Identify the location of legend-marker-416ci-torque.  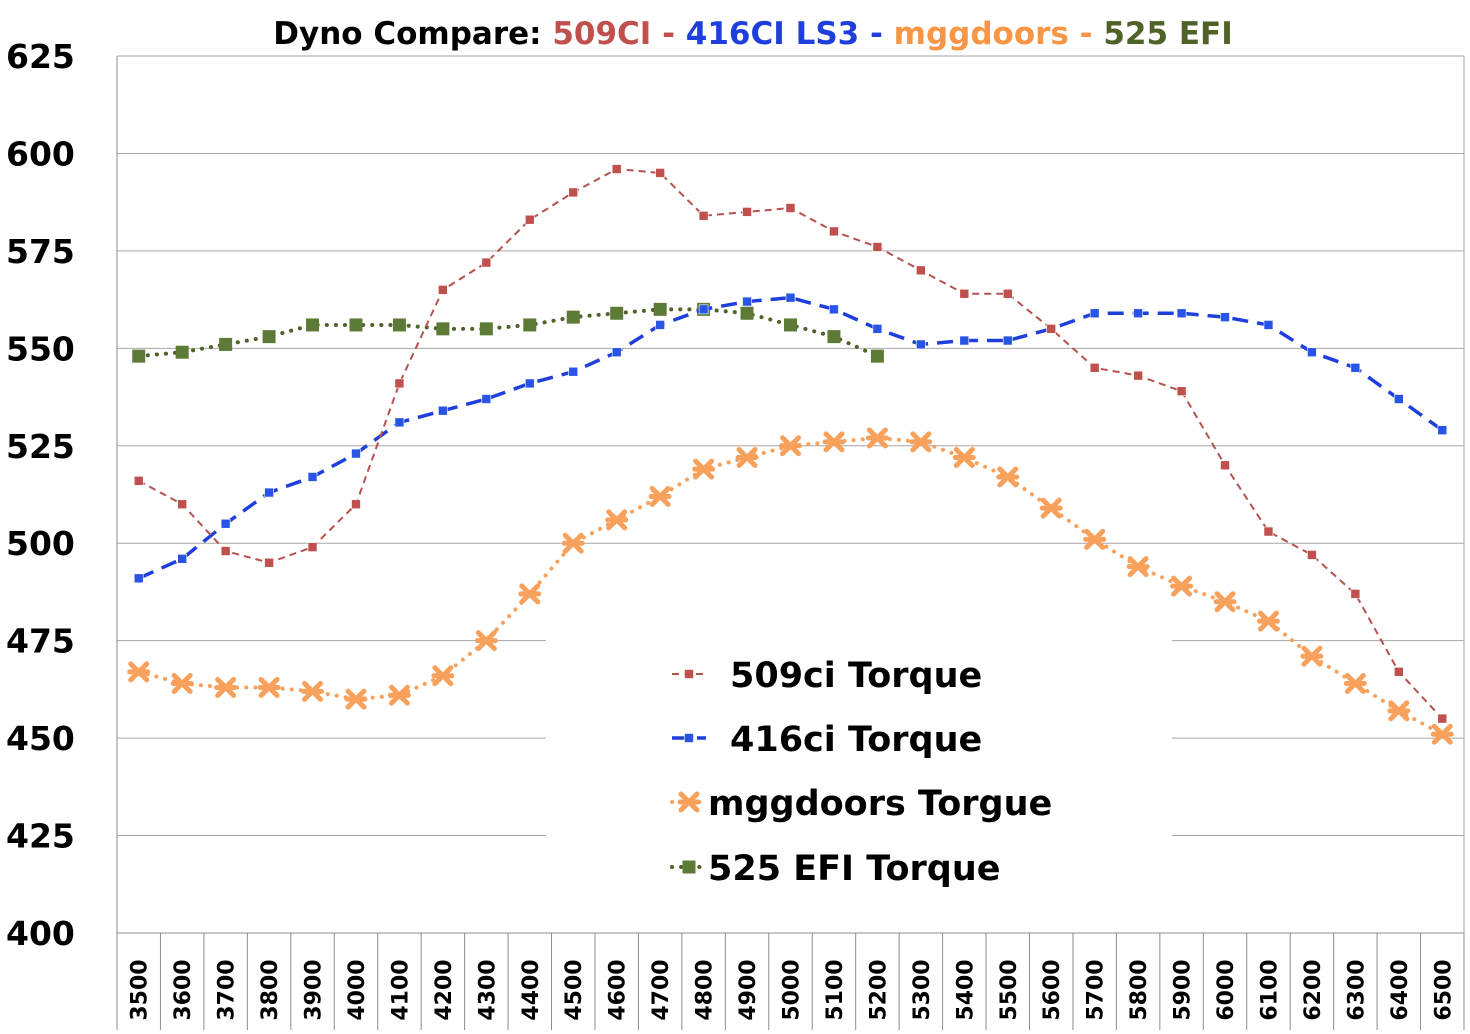
(689, 738).